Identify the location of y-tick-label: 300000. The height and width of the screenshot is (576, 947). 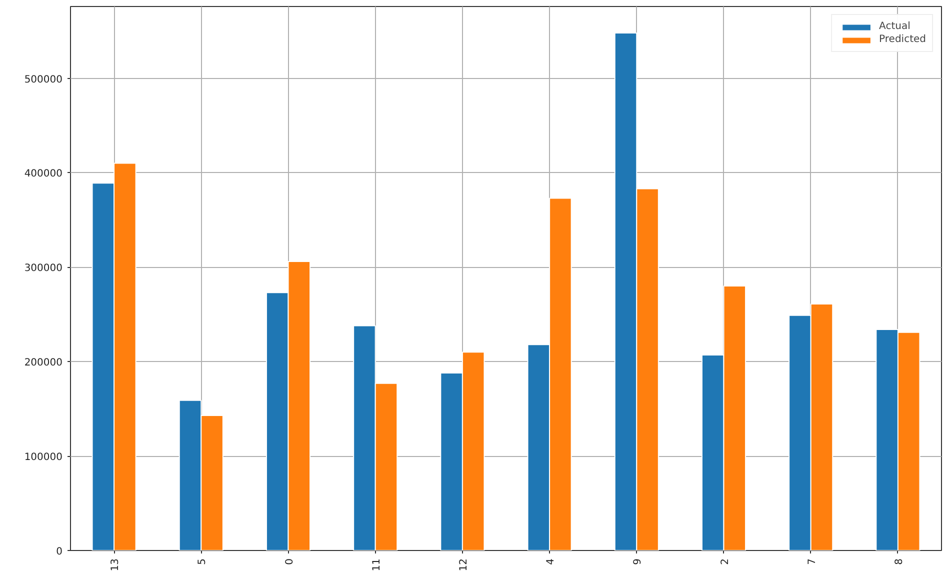
(43, 268).